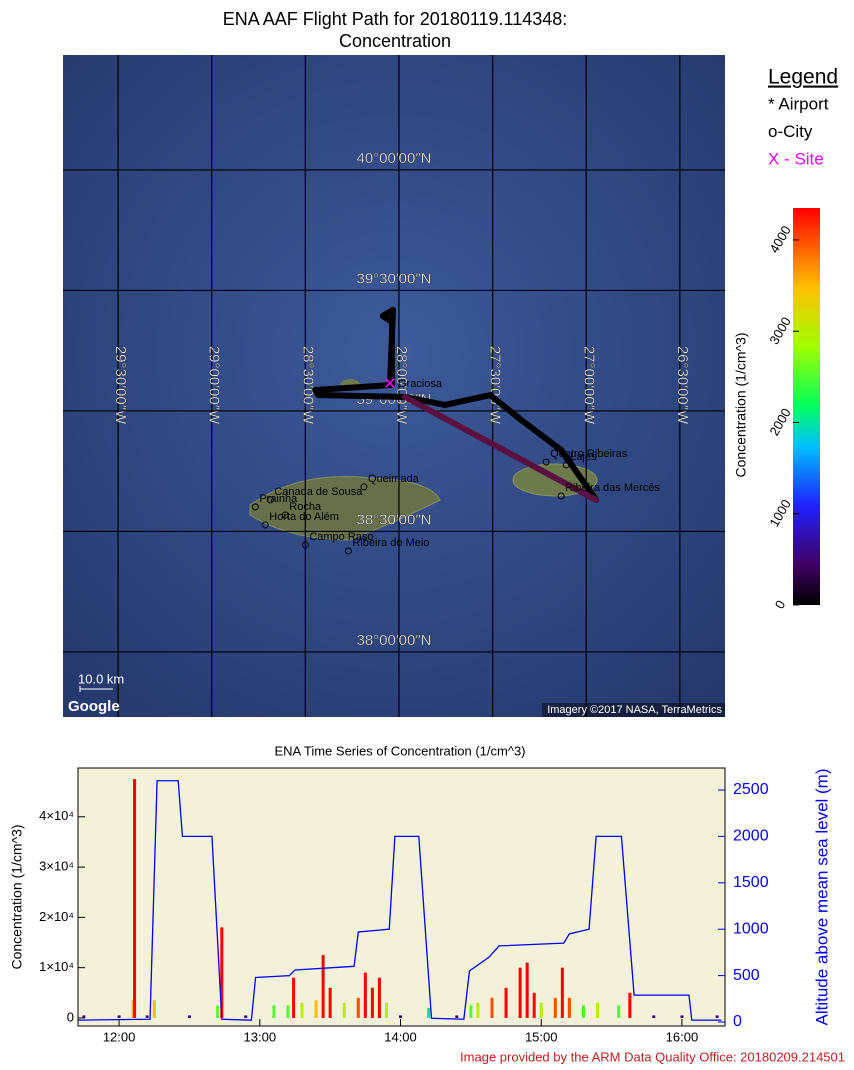 This screenshot has height=1070, width=854. I want to click on y-tick-label: 0, so click(70, 1016).